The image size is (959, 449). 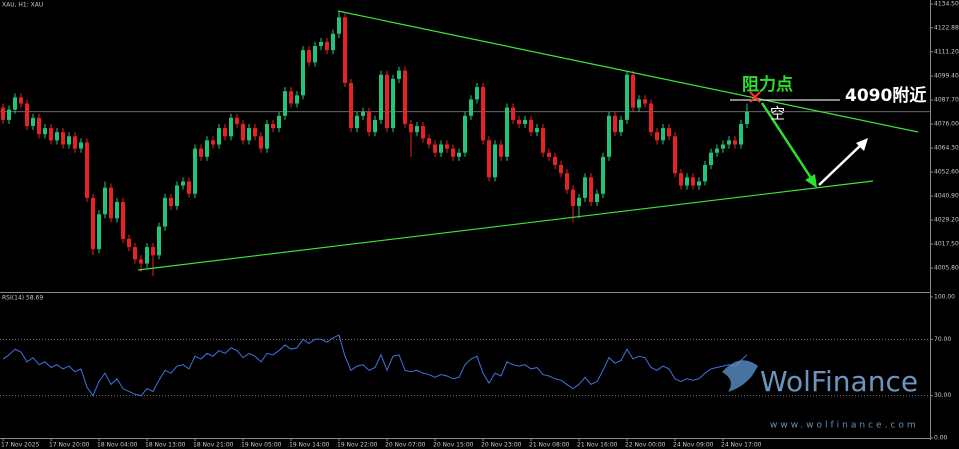 I want to click on watermark-url: www.wolfinance.com, so click(x=844, y=426).